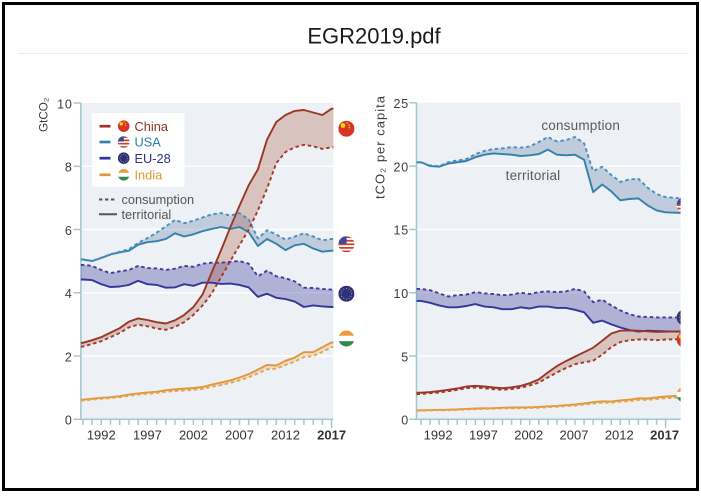 The height and width of the screenshot is (500, 701). What do you see at coordinates (401, 231) in the screenshot?
I see `svg-text: 15` at bounding box center [401, 231].